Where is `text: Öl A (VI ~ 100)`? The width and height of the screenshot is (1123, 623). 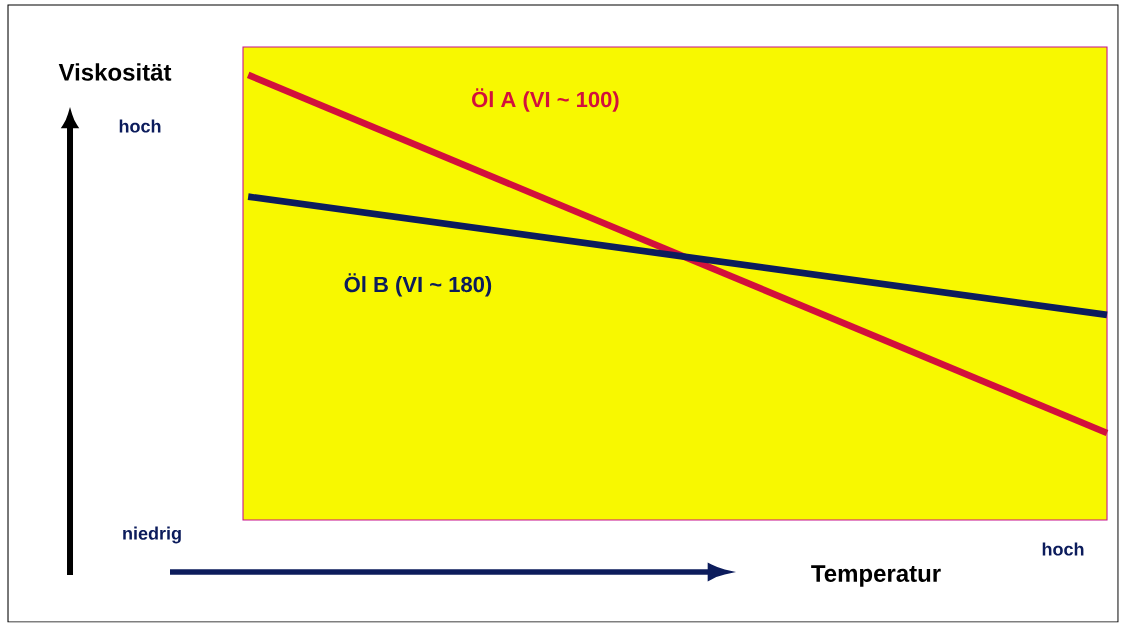
text: Öl A (VI ~ 100) is located at coordinates (545, 100).